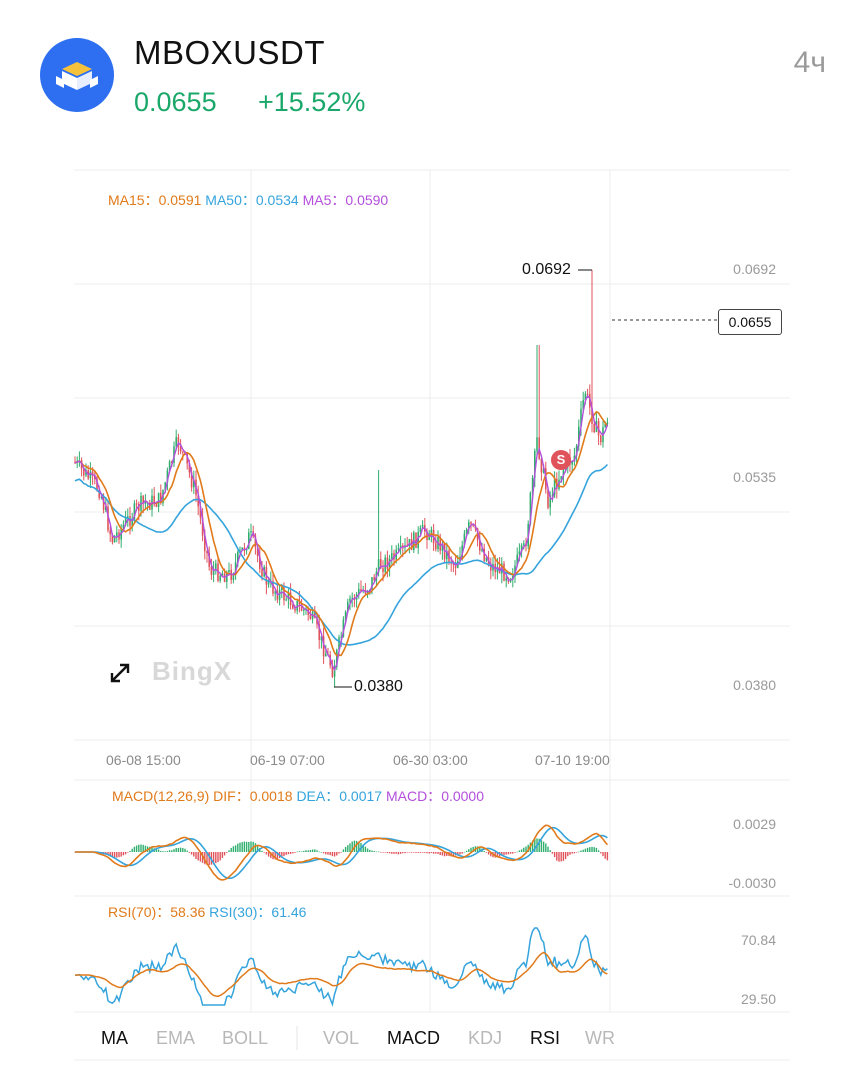 The width and height of the screenshot is (864, 1077). Describe the element at coordinates (245, 1038) in the screenshot. I see `tab-boll: BOLL` at that location.